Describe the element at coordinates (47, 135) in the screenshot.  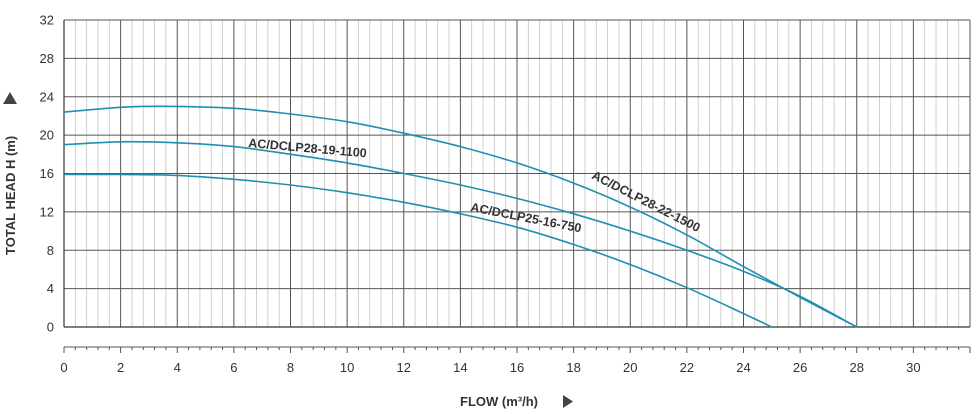
I see `y-tick-label: 20` at that location.